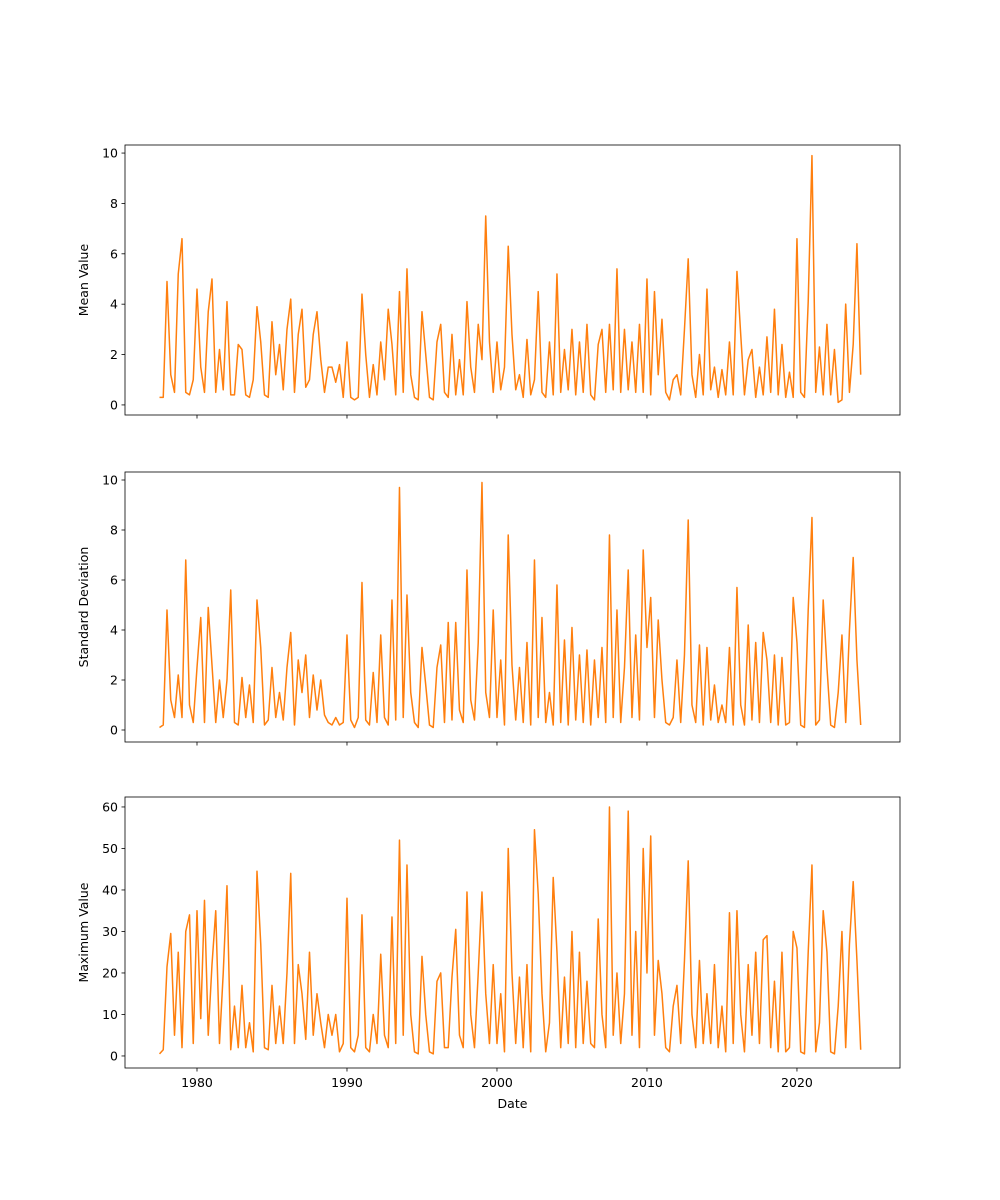 The image size is (1000, 1200). I want to click on x-tick-label: 1990, so click(347, 1082).